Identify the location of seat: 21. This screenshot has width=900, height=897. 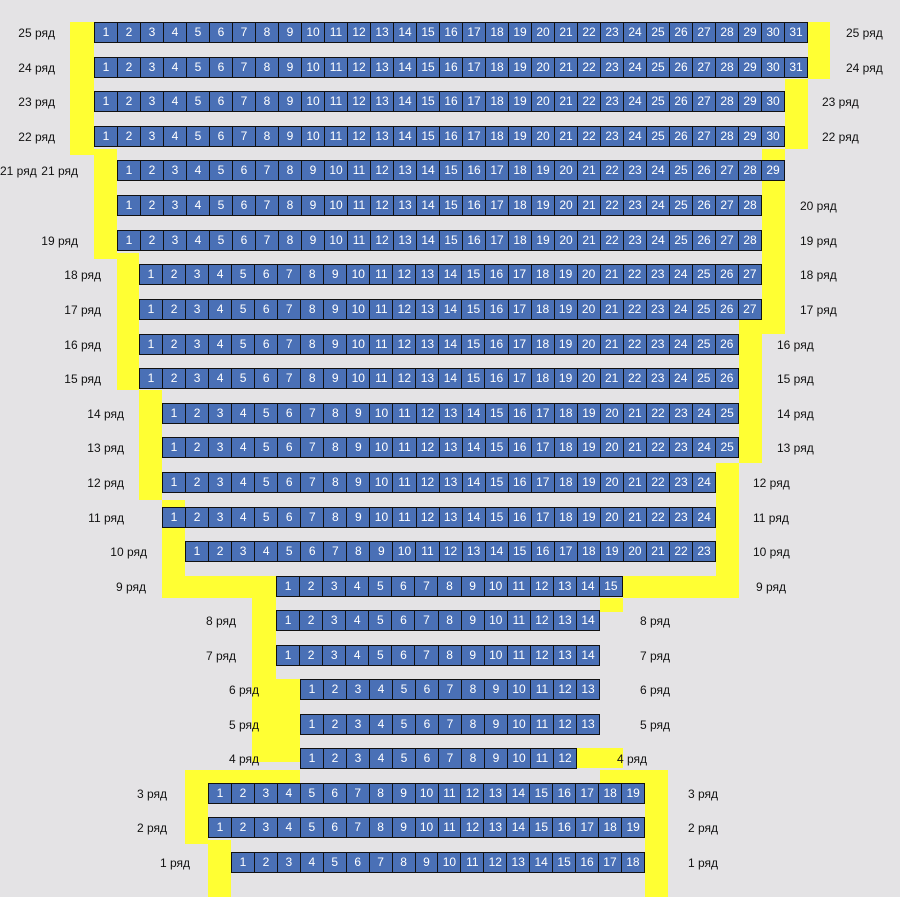
(589, 170).